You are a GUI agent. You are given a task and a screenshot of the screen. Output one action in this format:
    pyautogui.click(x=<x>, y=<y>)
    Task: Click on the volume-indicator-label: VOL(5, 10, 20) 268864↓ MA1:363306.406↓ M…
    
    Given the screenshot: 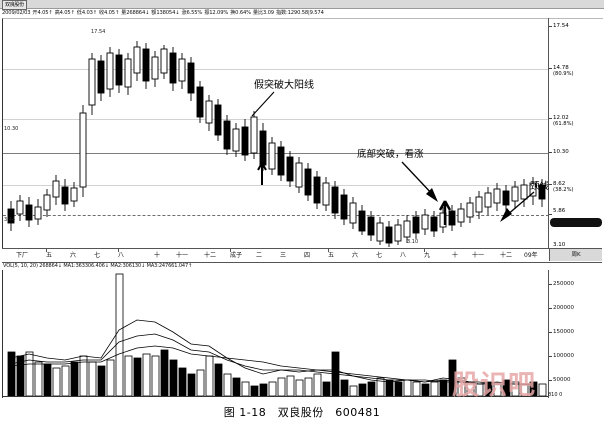 What is the action you would take?
    pyautogui.click(x=98, y=266)
    